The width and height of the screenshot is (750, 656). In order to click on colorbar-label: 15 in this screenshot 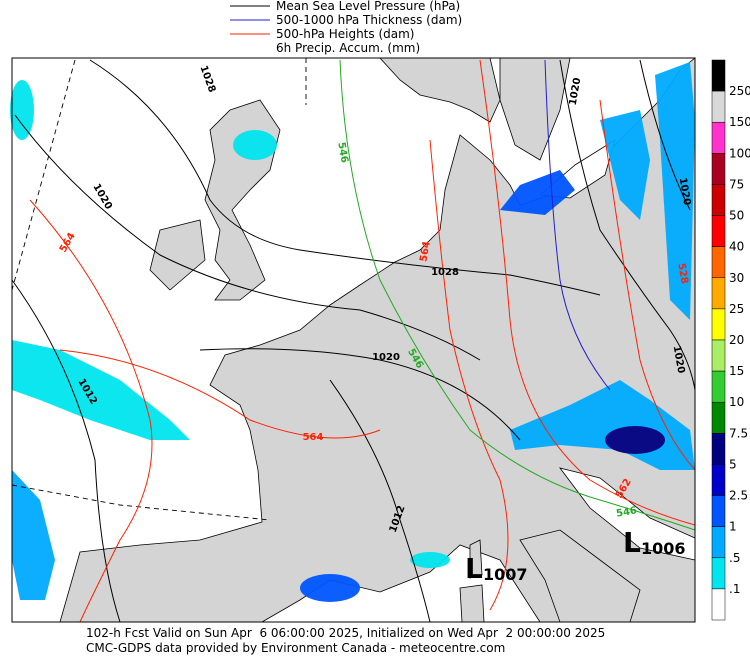, I will do `click(736, 371)`.